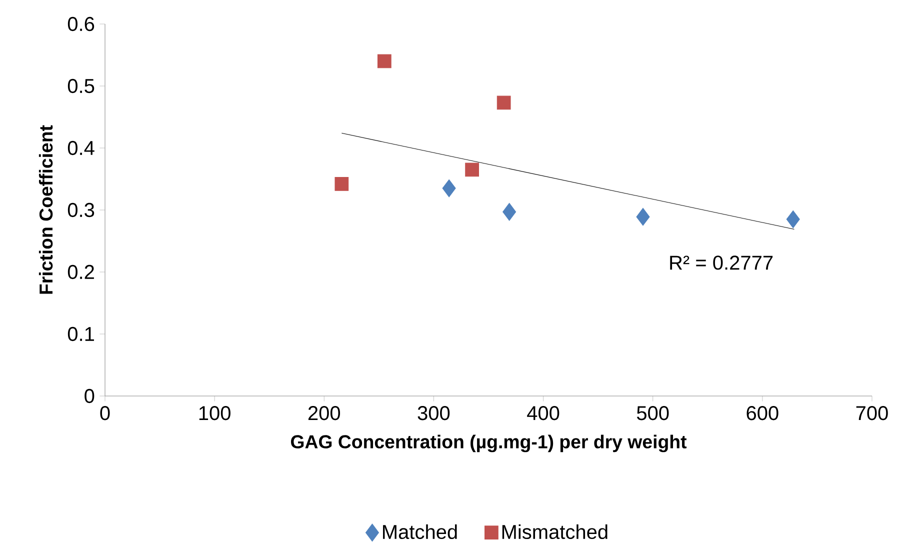 The width and height of the screenshot is (897, 558). What do you see at coordinates (420, 532) in the screenshot?
I see `legend-label: Matched` at bounding box center [420, 532].